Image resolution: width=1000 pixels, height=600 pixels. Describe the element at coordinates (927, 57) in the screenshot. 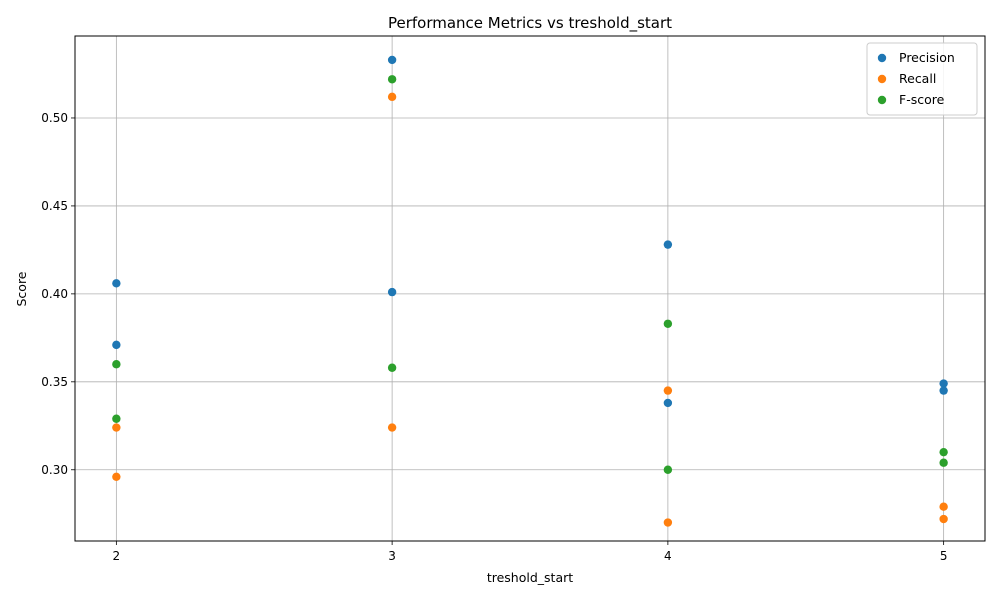

I see `legend-label-precision: Precision` at that location.